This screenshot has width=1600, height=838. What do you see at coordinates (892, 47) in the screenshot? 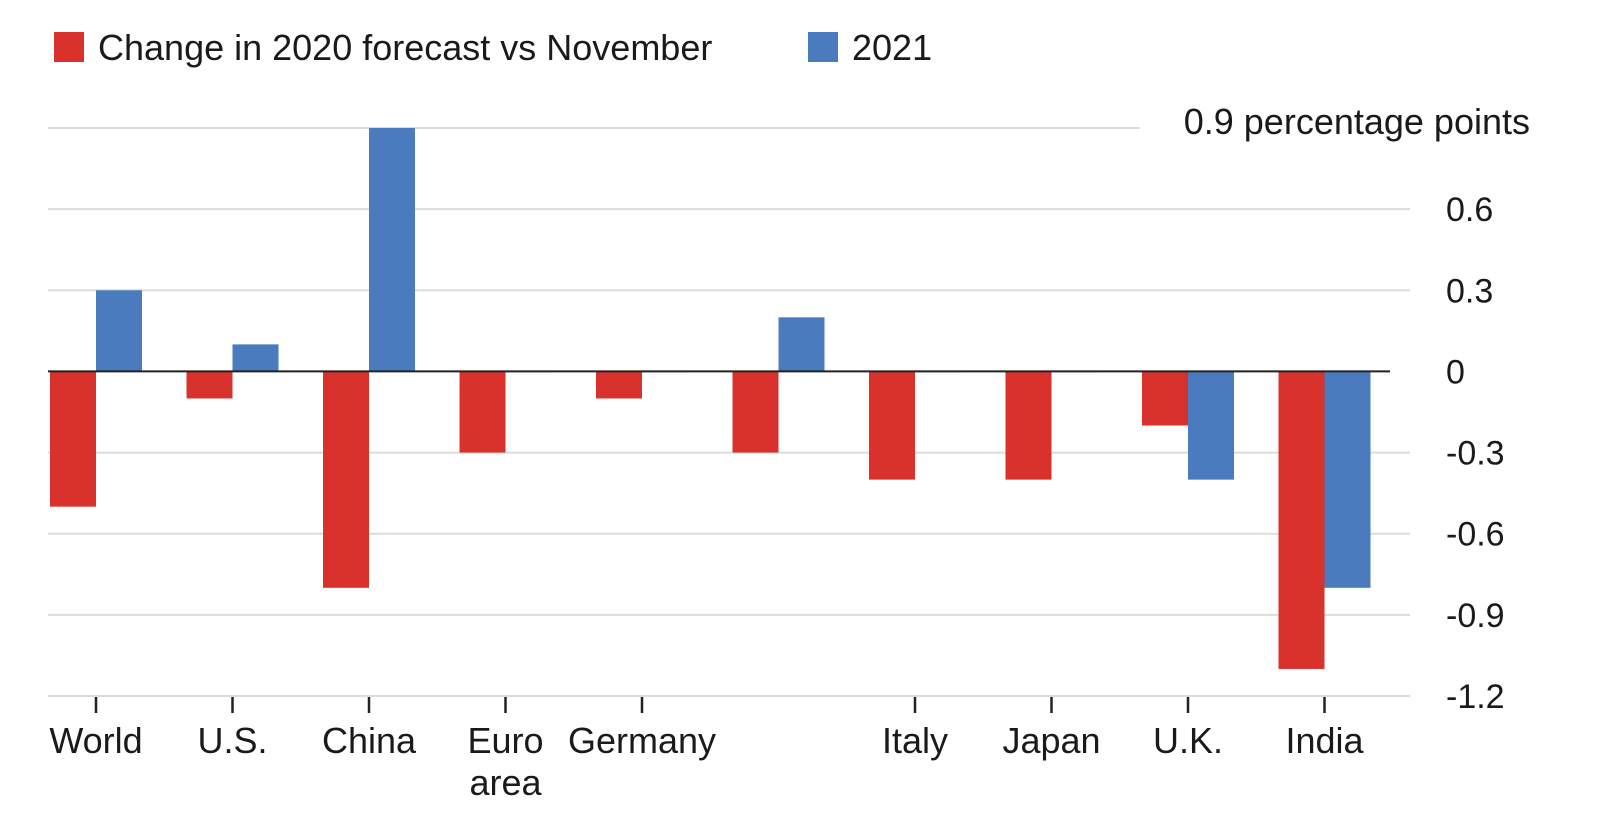
I see `legend-label-2021: 2021` at bounding box center [892, 47].